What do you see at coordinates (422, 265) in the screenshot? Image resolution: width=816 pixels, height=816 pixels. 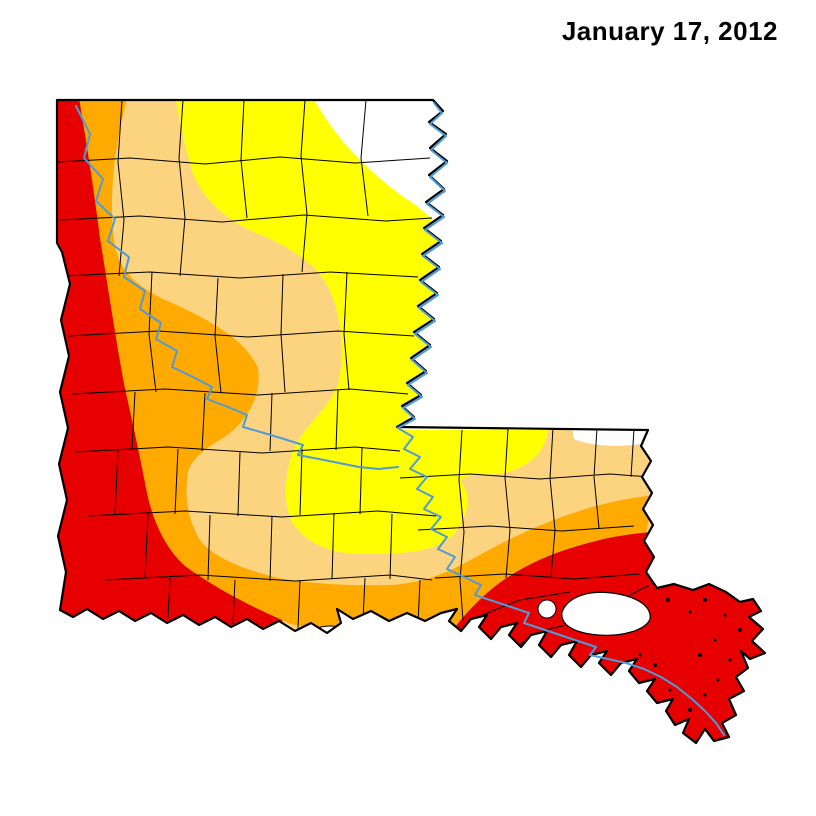 I see `mississippi-river-upper` at bounding box center [422, 265].